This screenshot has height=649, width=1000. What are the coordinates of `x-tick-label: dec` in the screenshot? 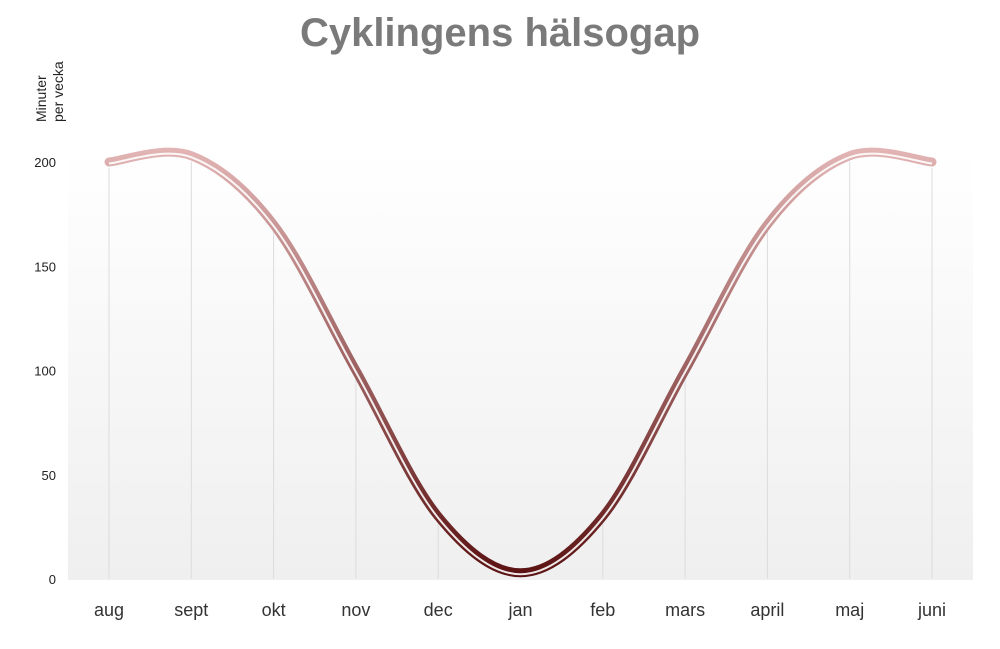 It's located at (438, 610).